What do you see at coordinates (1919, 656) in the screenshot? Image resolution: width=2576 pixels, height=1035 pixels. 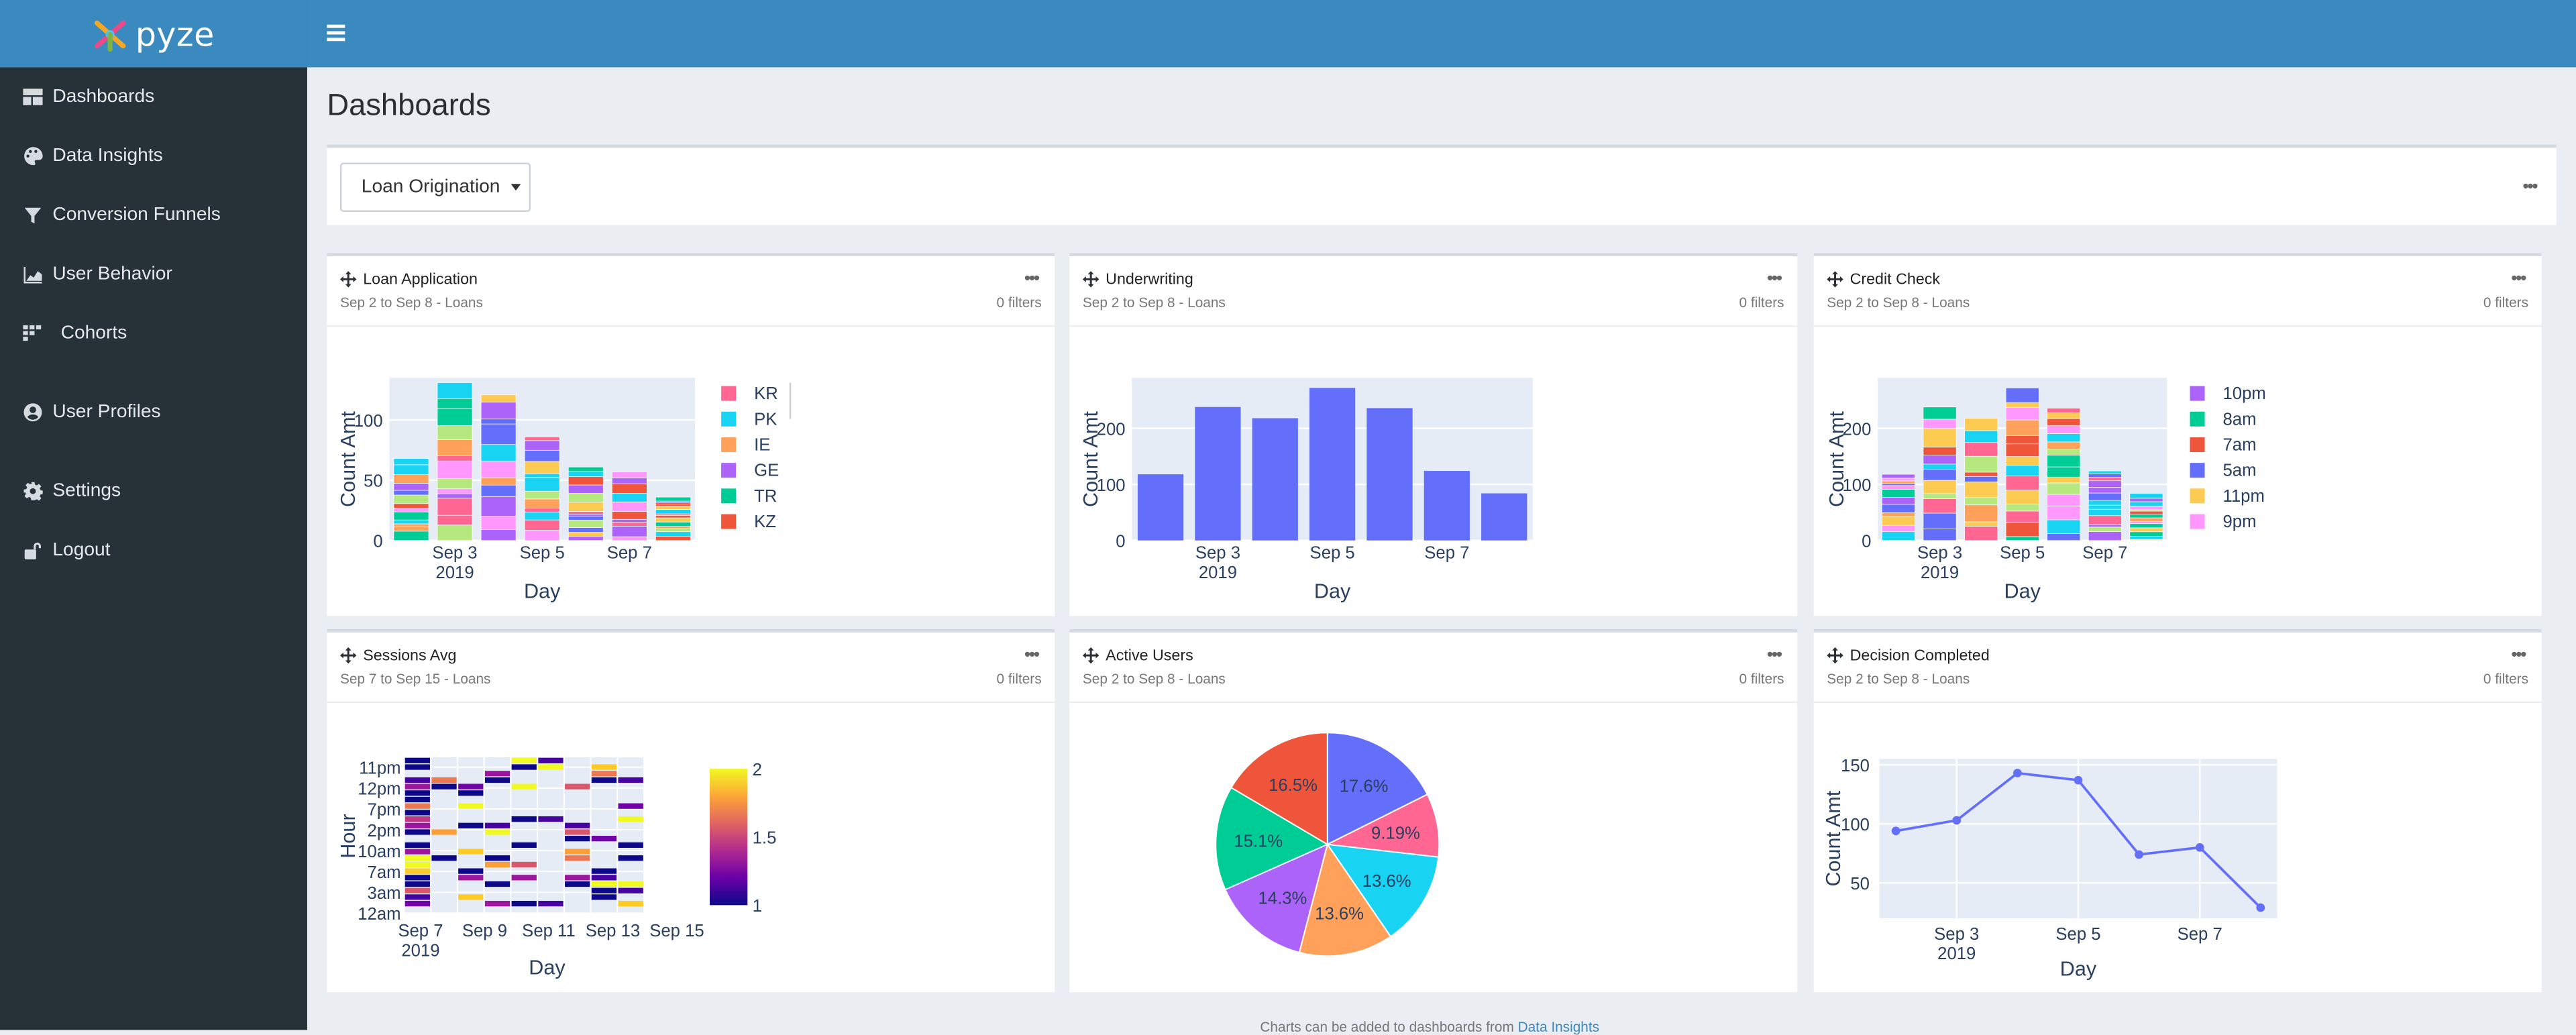 I see `card-title: Decision Completed` at bounding box center [1919, 656].